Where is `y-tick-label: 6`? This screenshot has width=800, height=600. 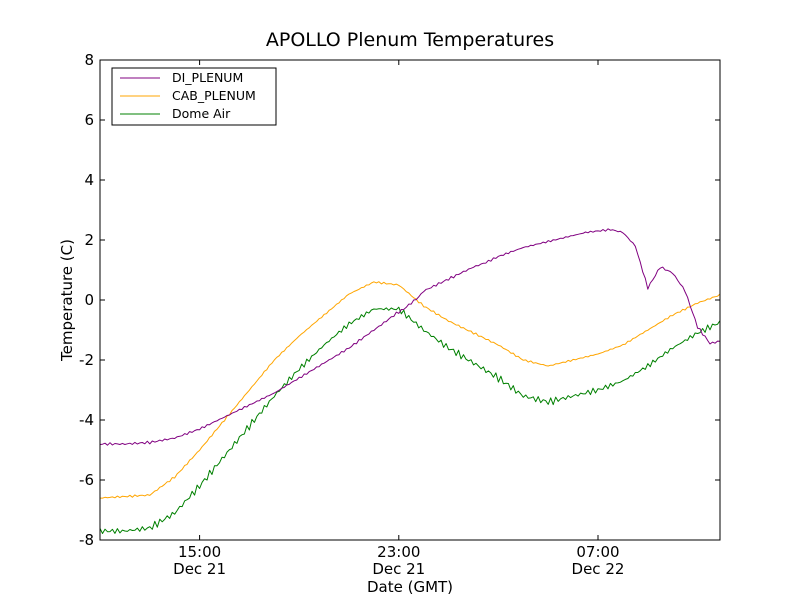
y-tick-label: 6 is located at coordinates (89, 120).